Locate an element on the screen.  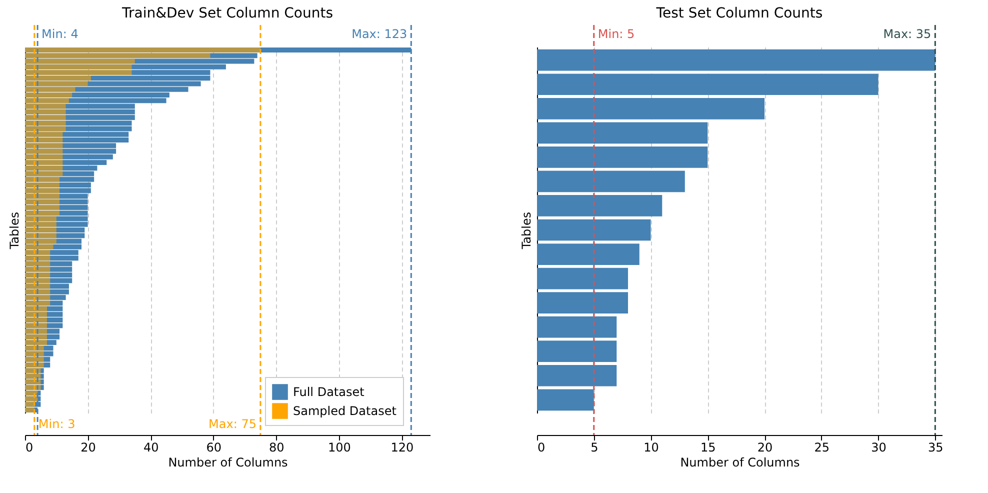
x-tick-label: 35 is located at coordinates (936, 447).